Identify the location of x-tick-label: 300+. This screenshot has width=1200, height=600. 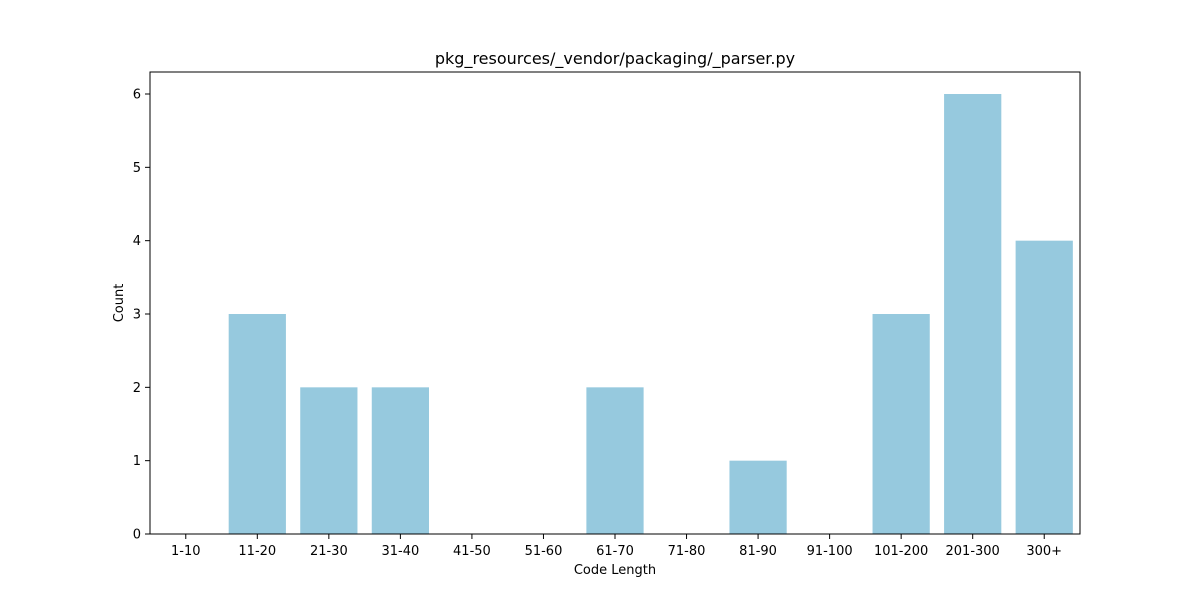
(1044, 551).